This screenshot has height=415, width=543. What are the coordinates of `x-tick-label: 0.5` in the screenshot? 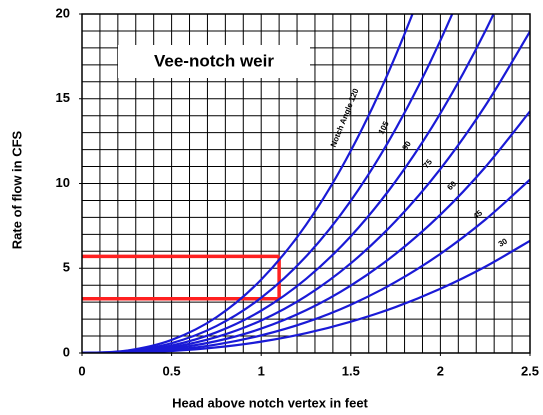 It's located at (172, 370).